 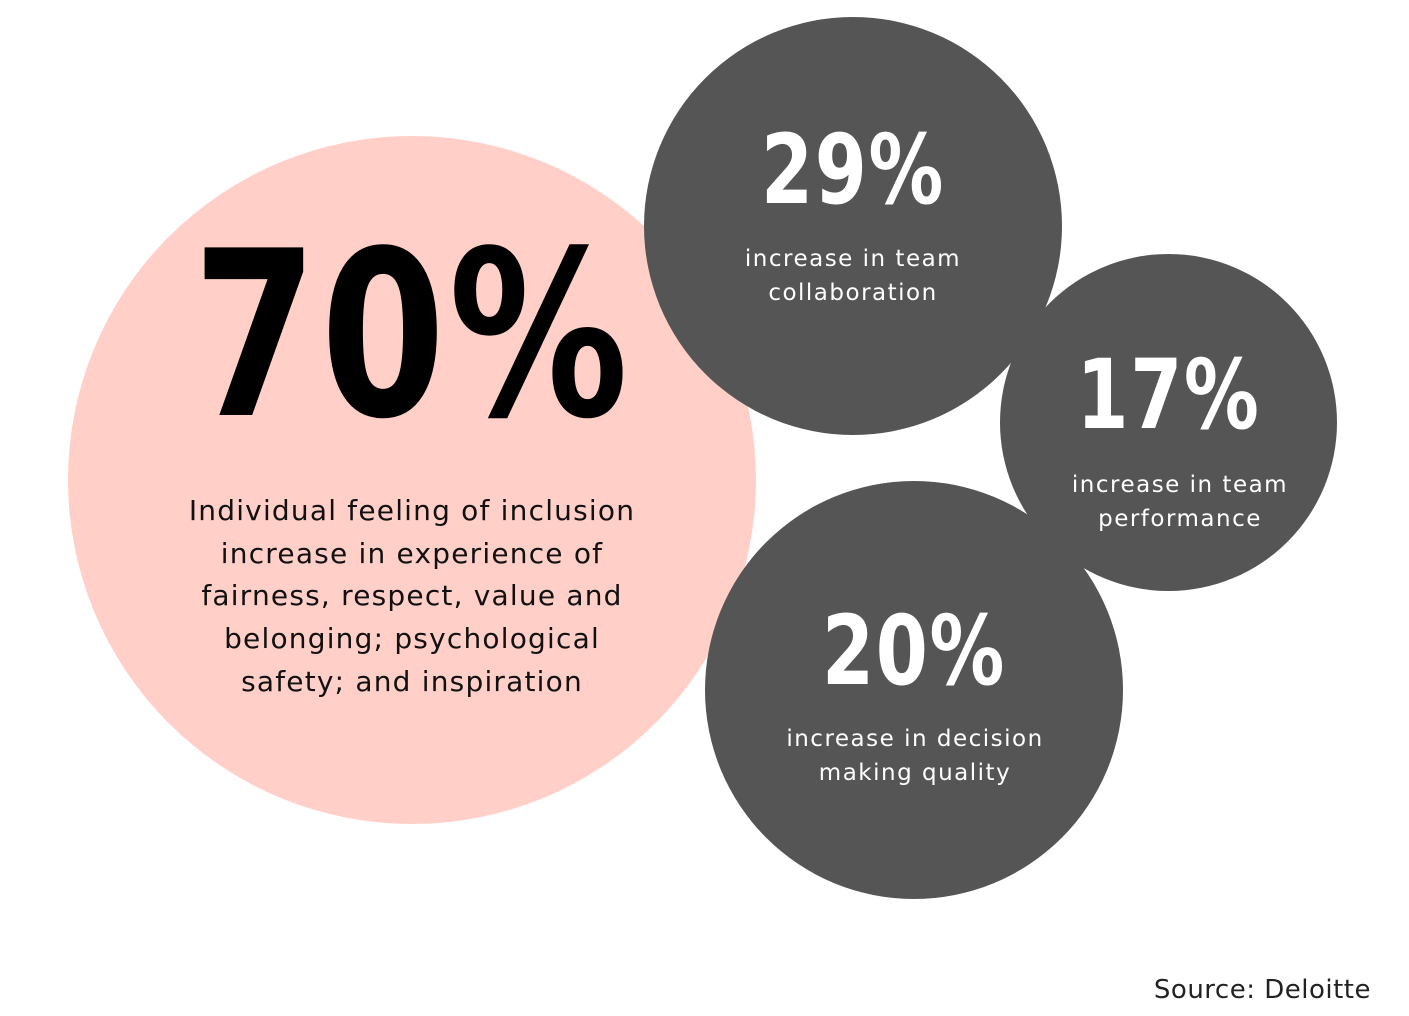 I want to click on performance-stat-value: 17%, so click(x=1168, y=395).